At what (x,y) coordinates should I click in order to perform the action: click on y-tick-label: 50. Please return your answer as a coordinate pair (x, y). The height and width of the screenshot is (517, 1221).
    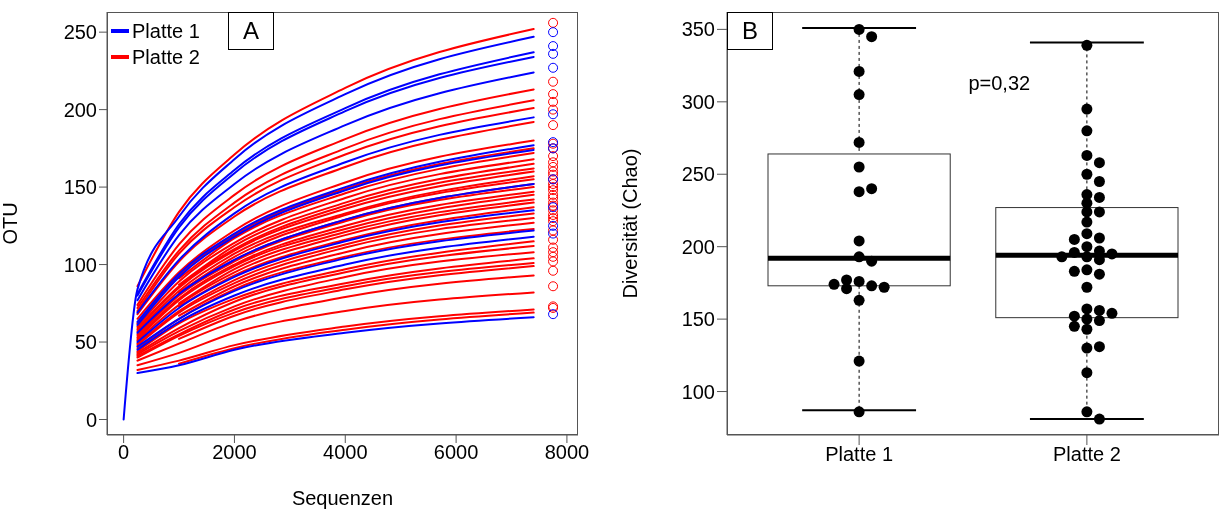
    Looking at the image, I should click on (85, 342).